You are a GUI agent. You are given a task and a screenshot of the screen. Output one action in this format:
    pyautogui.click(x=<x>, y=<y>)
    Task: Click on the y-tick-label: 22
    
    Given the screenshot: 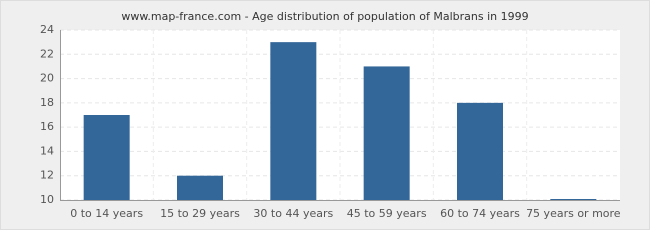 What is the action you would take?
    pyautogui.click(x=47, y=53)
    